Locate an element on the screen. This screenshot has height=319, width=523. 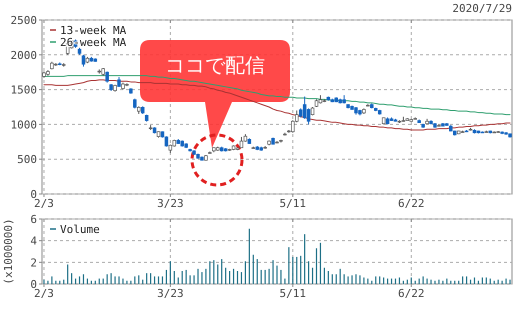
y-tick-label: 2500 is located at coordinates (23, 20).